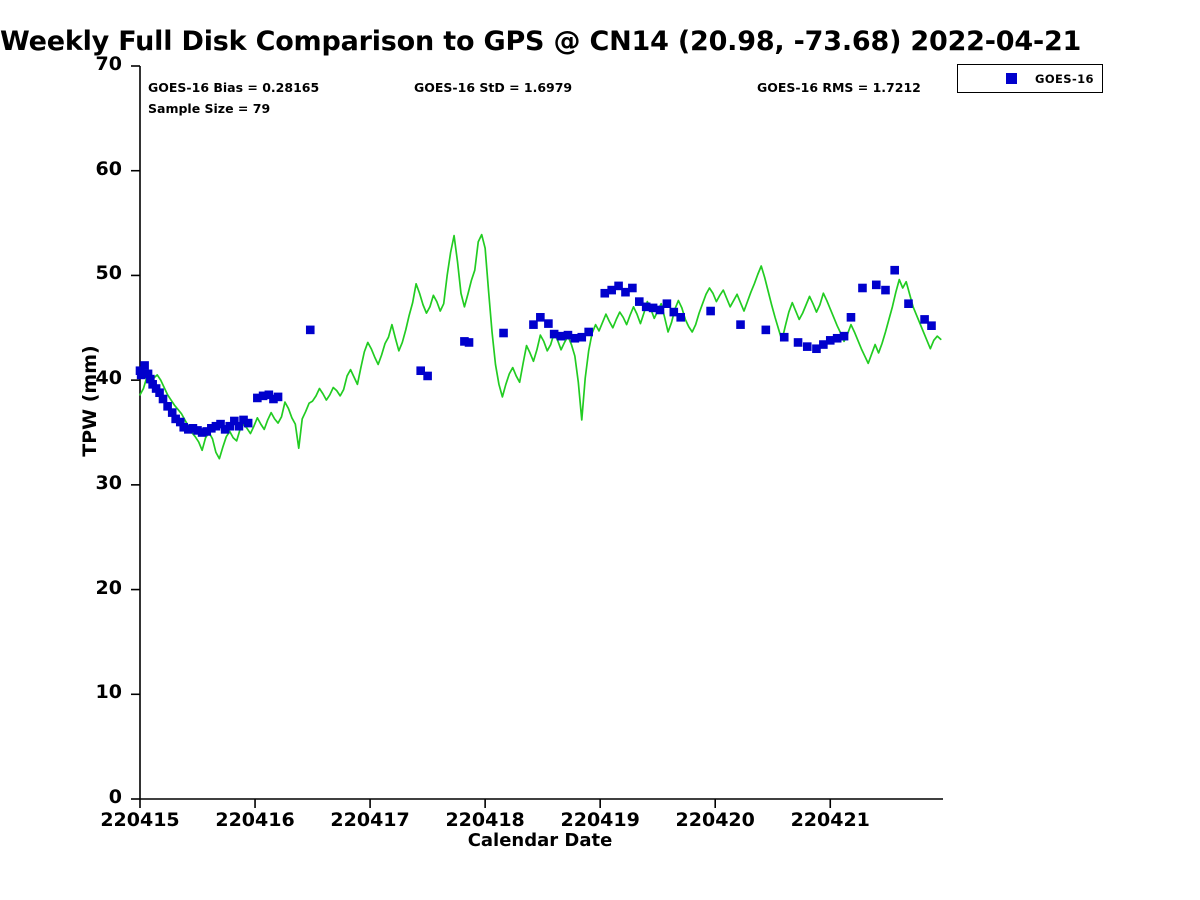 Image resolution: width=1200 pixels, height=900 pixels. What do you see at coordinates (108, 168) in the screenshot?
I see `y-tick-label: 60` at bounding box center [108, 168].